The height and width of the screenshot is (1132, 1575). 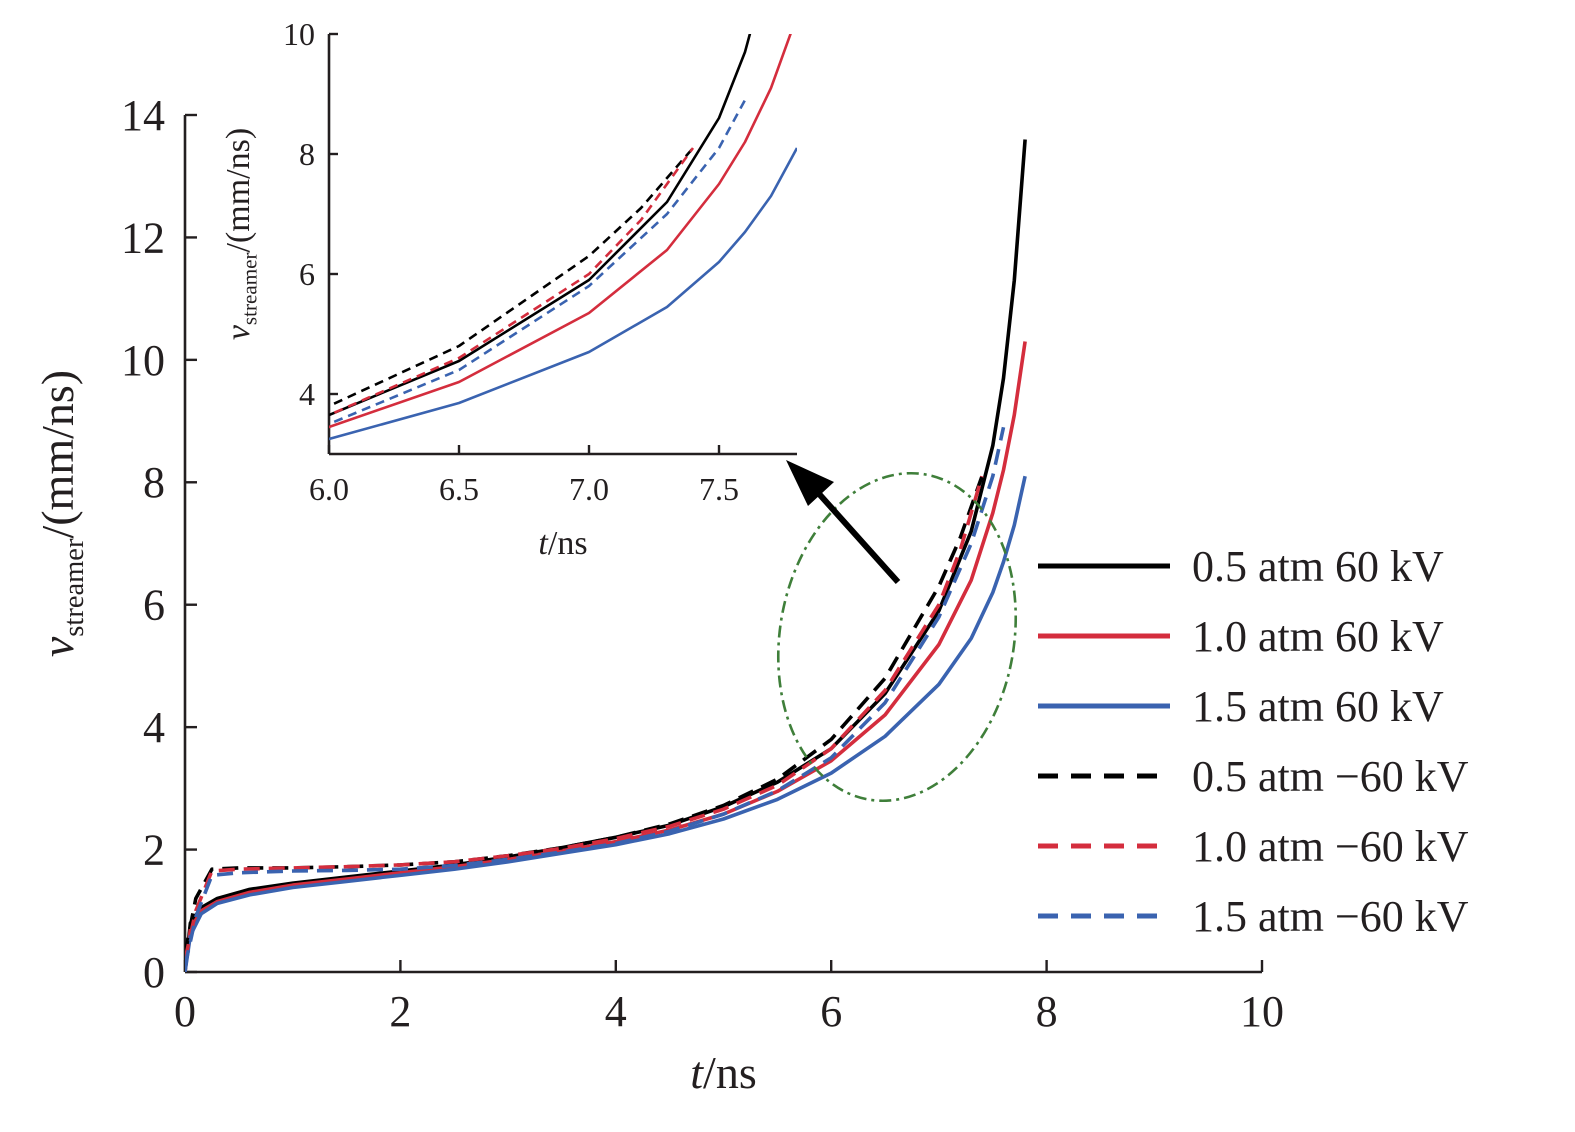 What do you see at coordinates (143, 237) in the screenshot?
I see `y-tick-label: 12` at bounding box center [143, 237].